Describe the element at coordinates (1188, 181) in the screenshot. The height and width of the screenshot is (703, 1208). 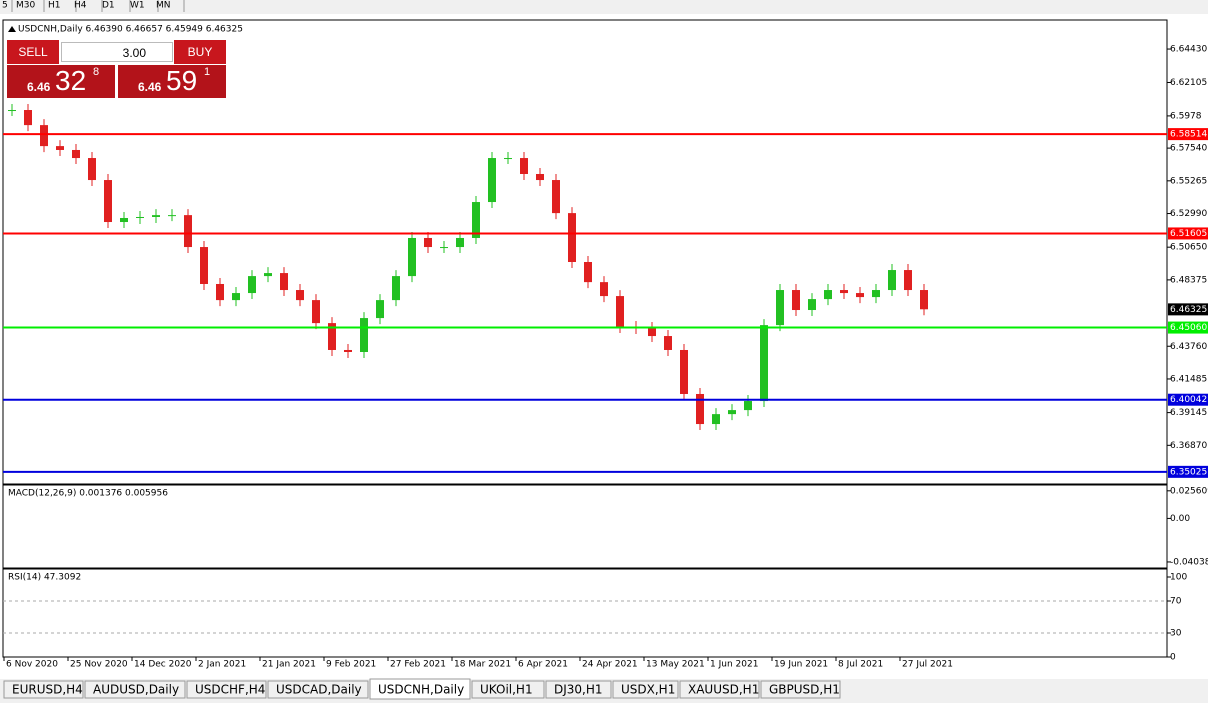
I see `y-tick-label: 6.55265` at that location.